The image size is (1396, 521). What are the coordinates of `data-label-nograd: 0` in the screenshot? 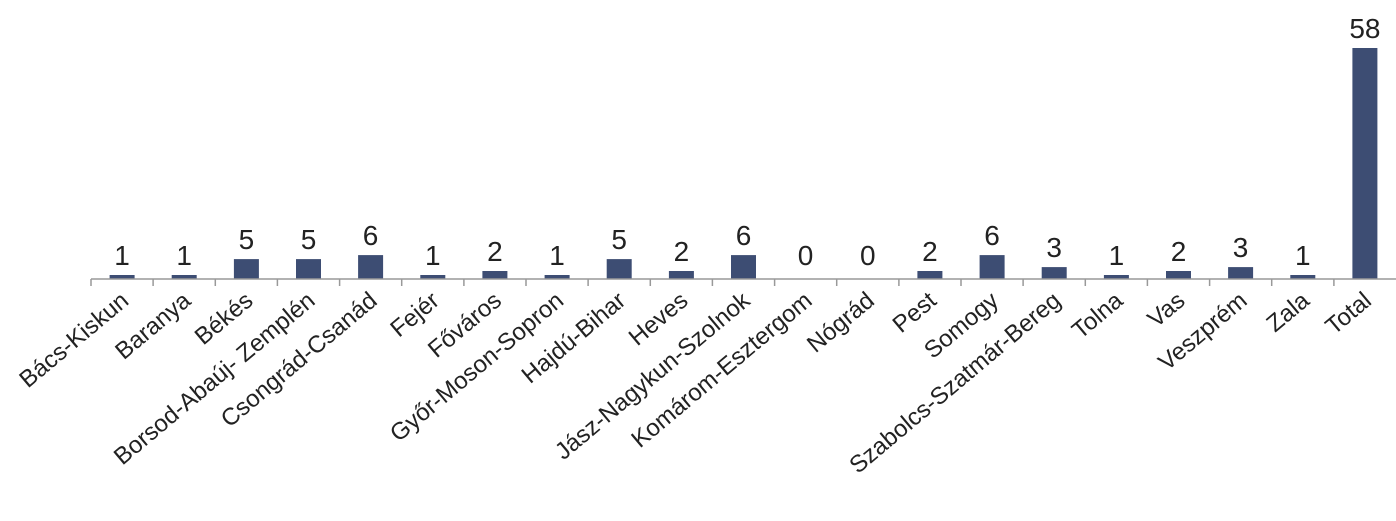 It's located at (868, 255).